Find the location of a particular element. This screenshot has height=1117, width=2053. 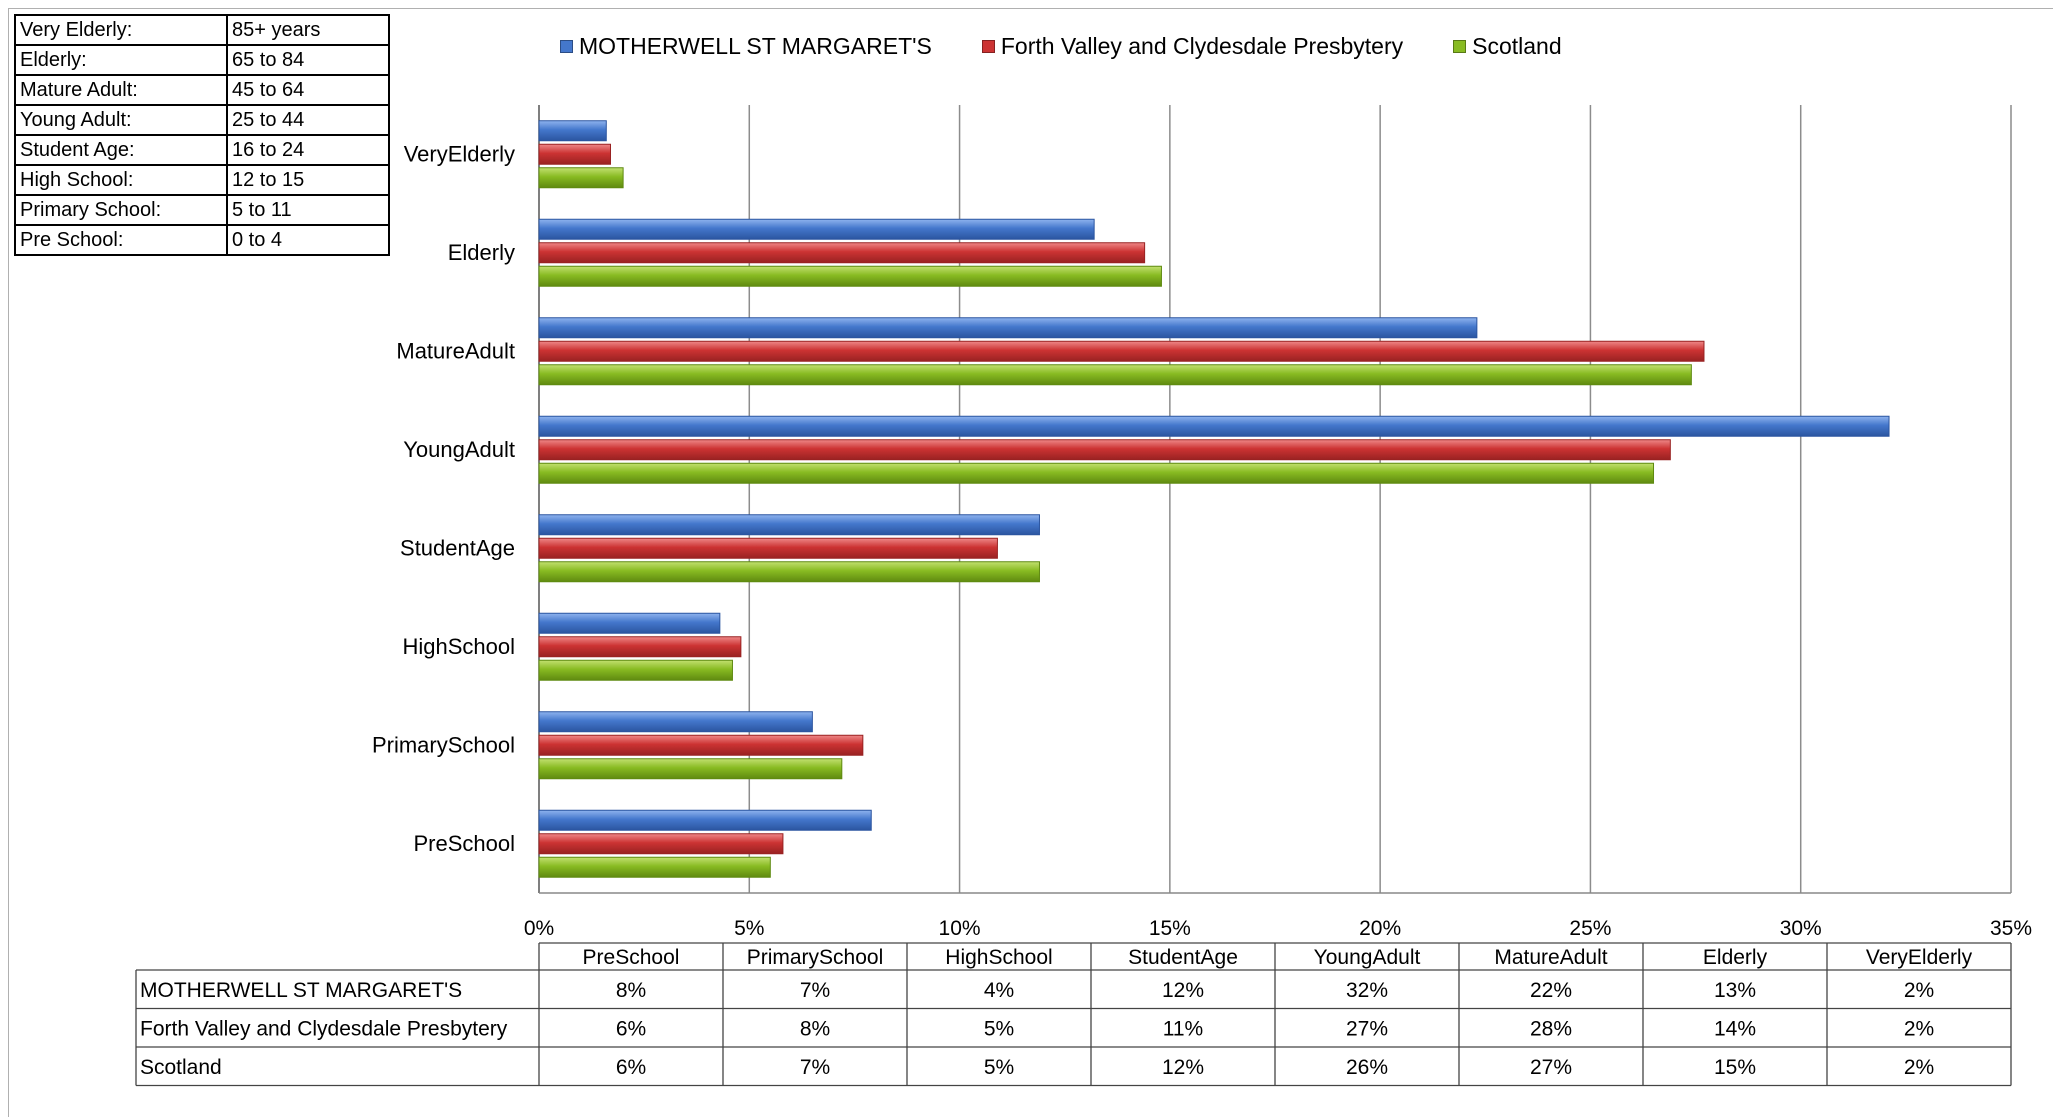

age-key-label: Mature Adult: is located at coordinates (121, 90).